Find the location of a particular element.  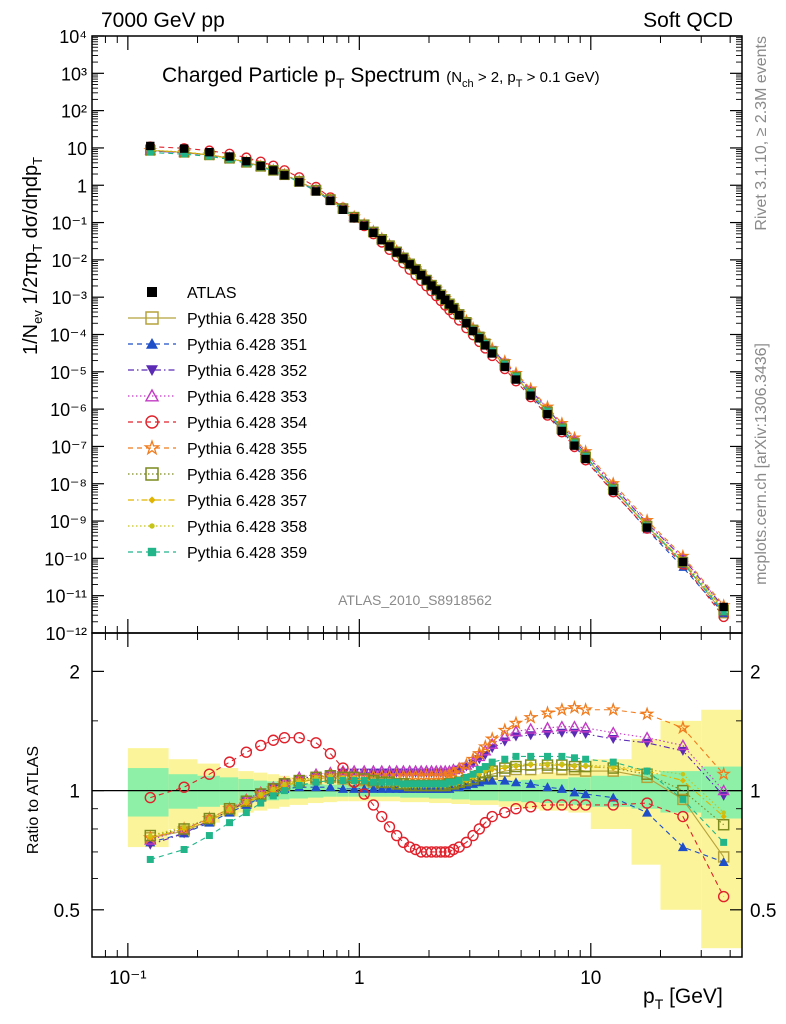

y-tick-label: 10⁻³ is located at coordinates (69, 298).